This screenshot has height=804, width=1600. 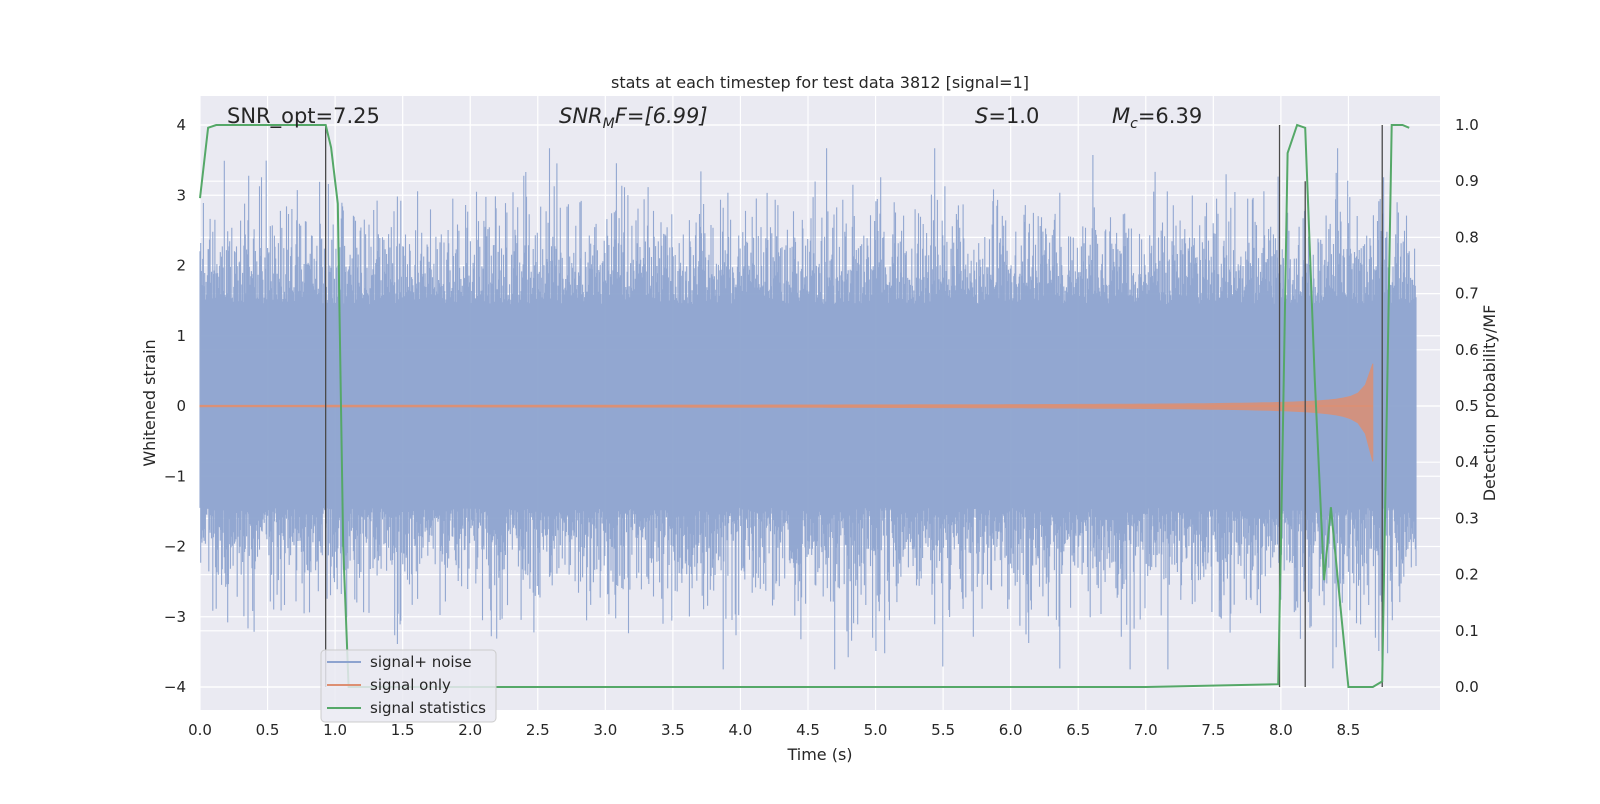 What do you see at coordinates (943, 730) in the screenshot?
I see `x-tick-label: 5.5` at bounding box center [943, 730].